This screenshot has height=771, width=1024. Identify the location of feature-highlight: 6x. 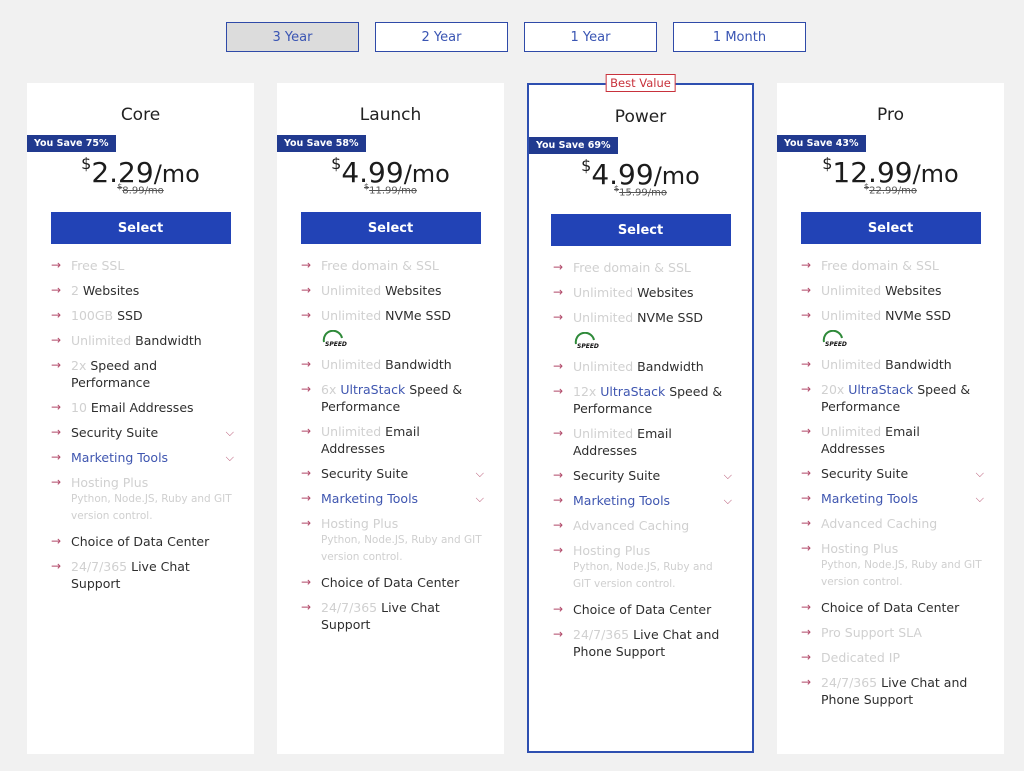
(331, 389).